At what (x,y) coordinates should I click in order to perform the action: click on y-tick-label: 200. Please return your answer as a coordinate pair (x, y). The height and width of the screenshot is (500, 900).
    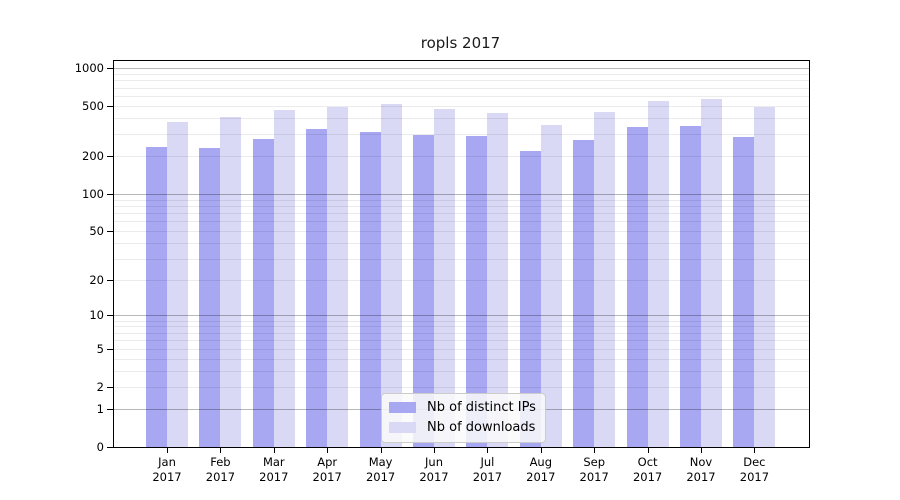
    Looking at the image, I should click on (93, 156).